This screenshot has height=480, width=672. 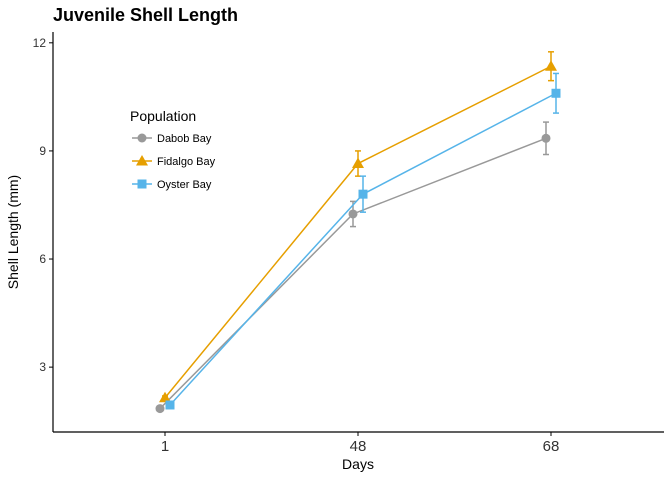 I want to click on legend-item: Fidalgo Bay, so click(x=174, y=161).